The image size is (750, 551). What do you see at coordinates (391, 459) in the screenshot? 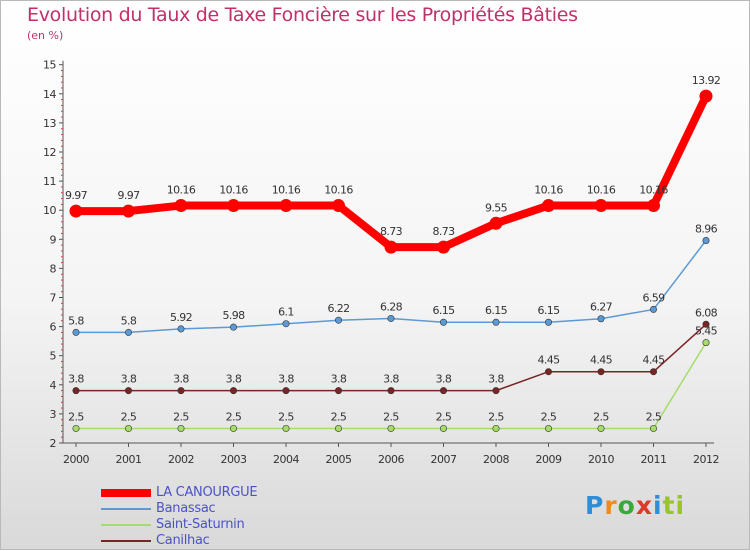
I see `x-tick-label: 2006` at bounding box center [391, 459].